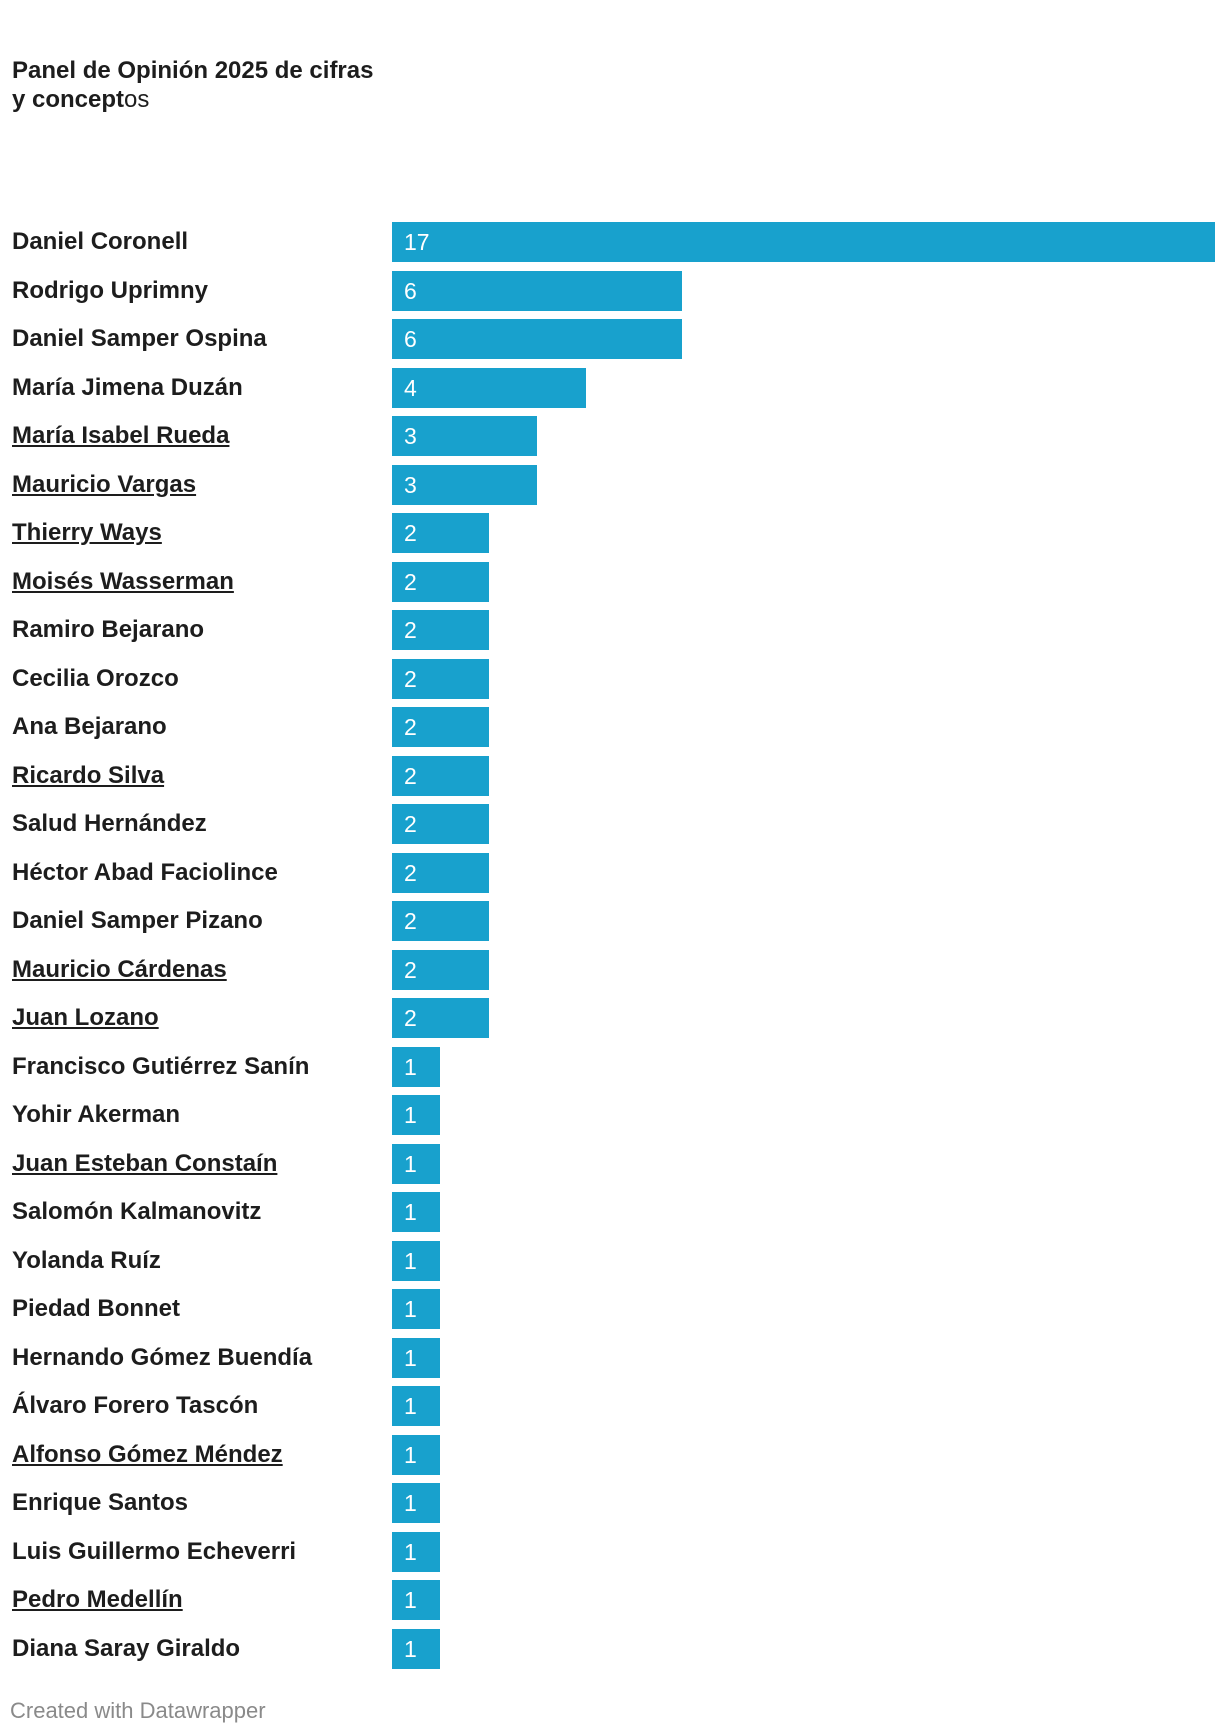 The width and height of the screenshot is (1220, 1728). What do you see at coordinates (612, 581) in the screenshot?
I see `bar-row: Moisés Wasserman 2` at bounding box center [612, 581].